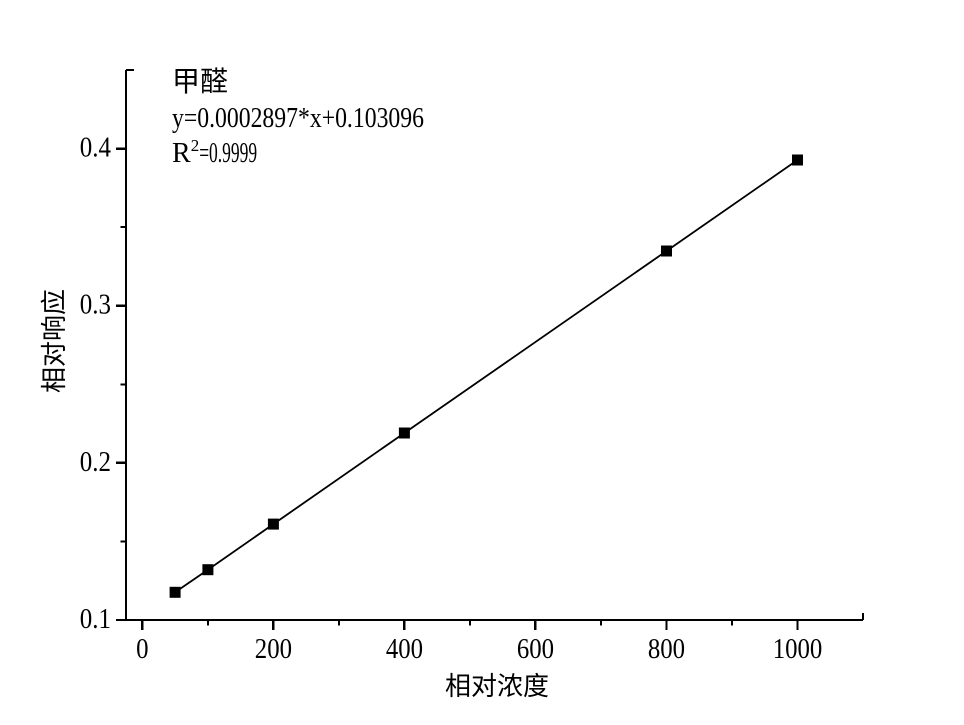 Image resolution: width=964 pixels, height=725 pixels. What do you see at coordinates (273, 649) in the screenshot?
I see `x-tick-label: 200` at bounding box center [273, 649].